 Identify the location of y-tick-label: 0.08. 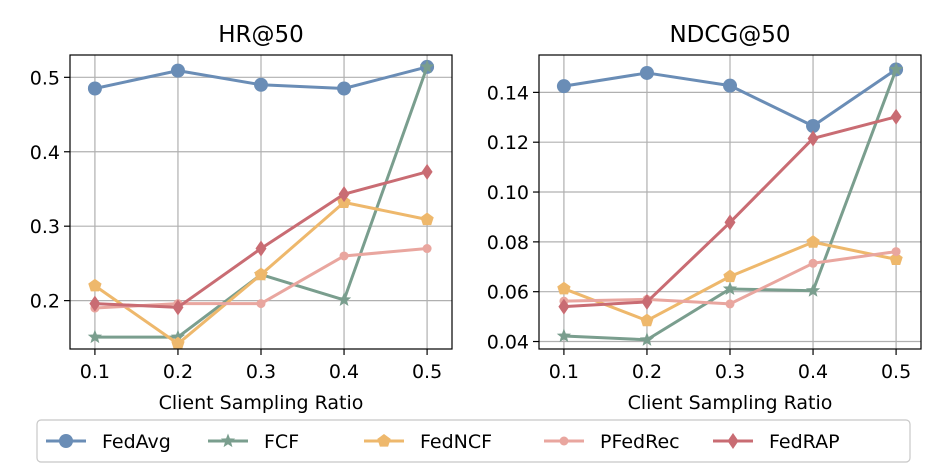
(508, 243).